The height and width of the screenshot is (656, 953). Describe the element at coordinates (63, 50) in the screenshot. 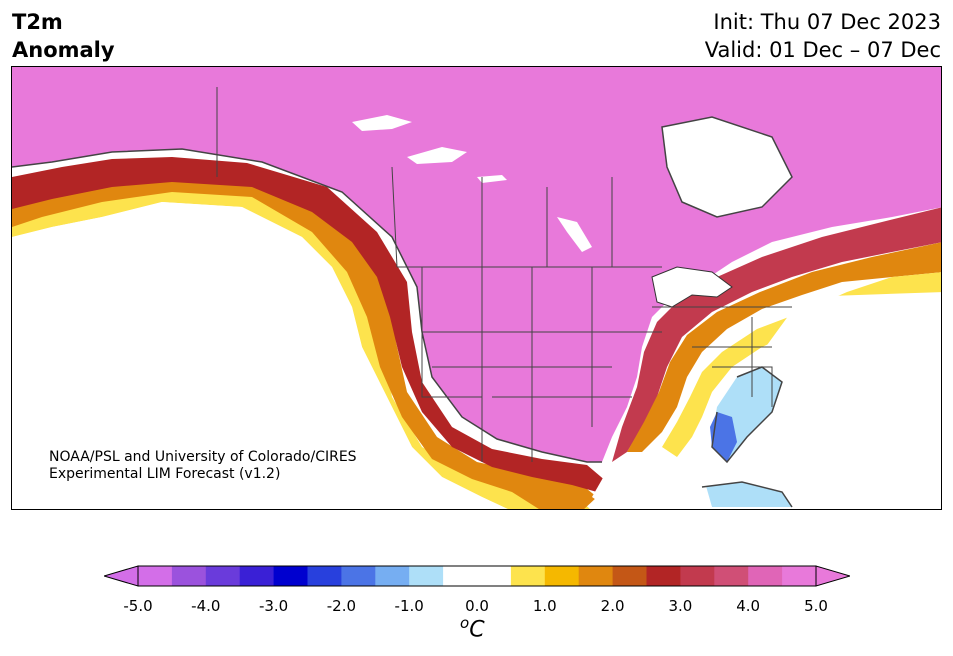

I see `field-label: Anomaly` at that location.